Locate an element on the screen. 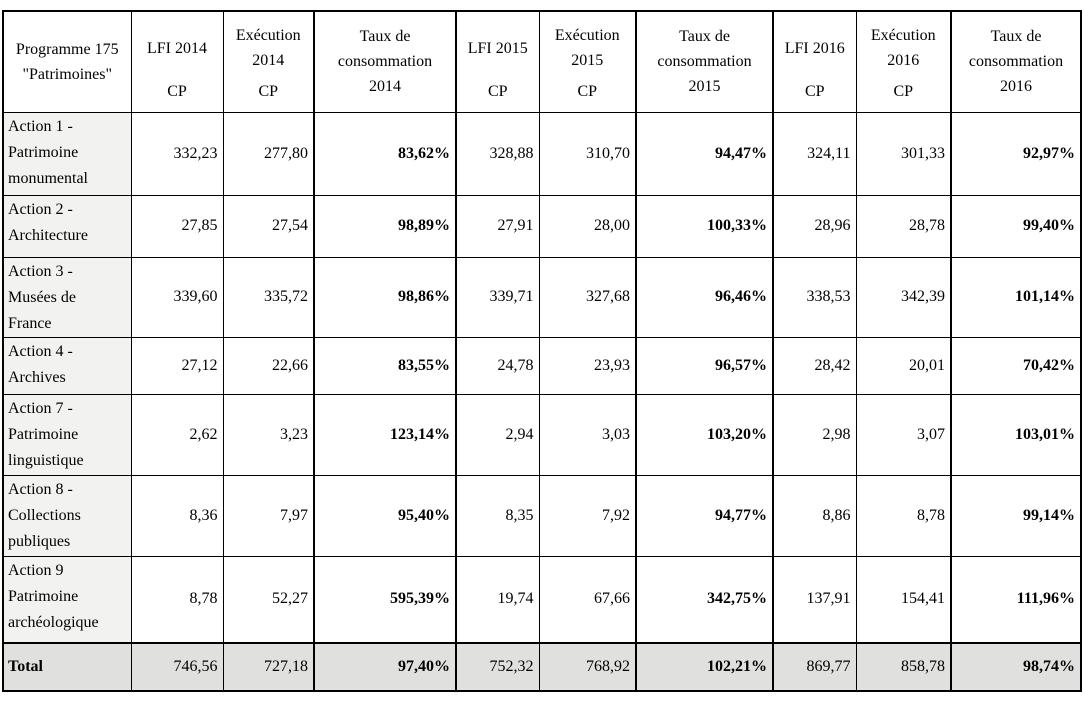 The height and width of the screenshot is (720, 1084). col-header-wrap: LFI 2014 CP is located at coordinates (177, 61).